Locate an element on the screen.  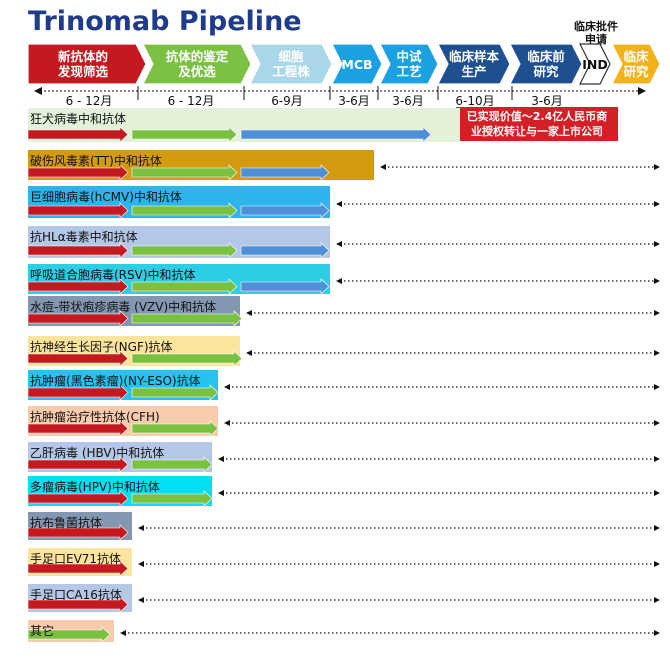
stage-header is located at coordinates (344, 71).